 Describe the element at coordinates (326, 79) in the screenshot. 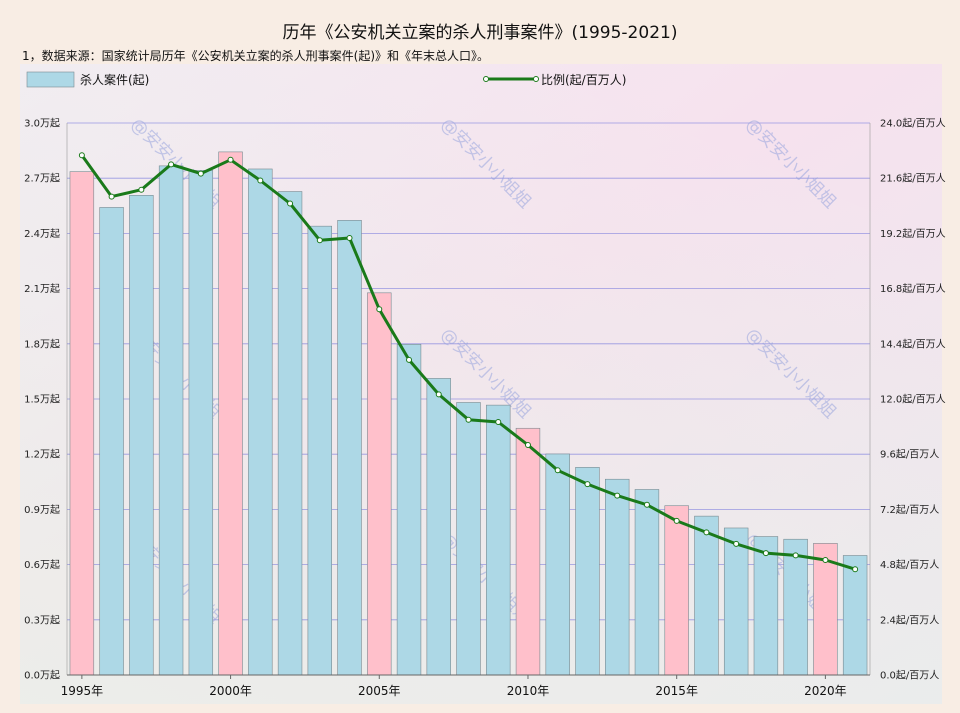

I see `legend: 杀人案件(起) 比例(起/百万人)` at that location.